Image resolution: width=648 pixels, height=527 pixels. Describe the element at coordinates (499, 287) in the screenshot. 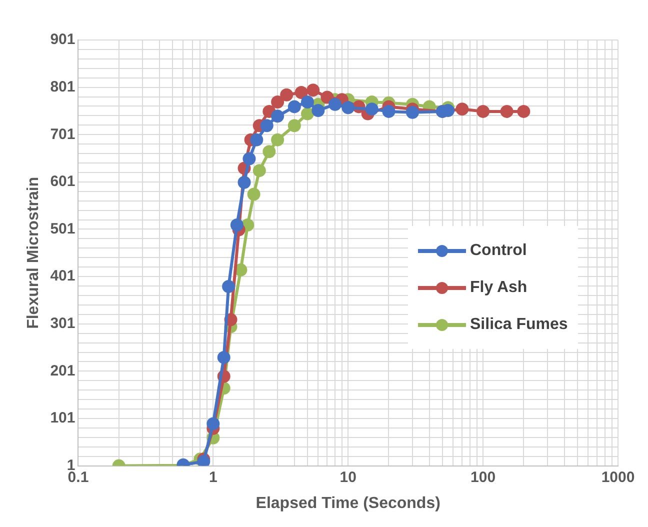

I see `legend-label: Fly Ash` at that location.